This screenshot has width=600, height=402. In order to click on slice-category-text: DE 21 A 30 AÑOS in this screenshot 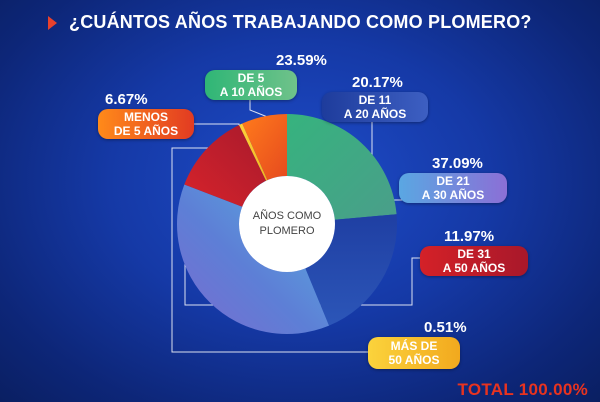, I will do `click(453, 188)`.